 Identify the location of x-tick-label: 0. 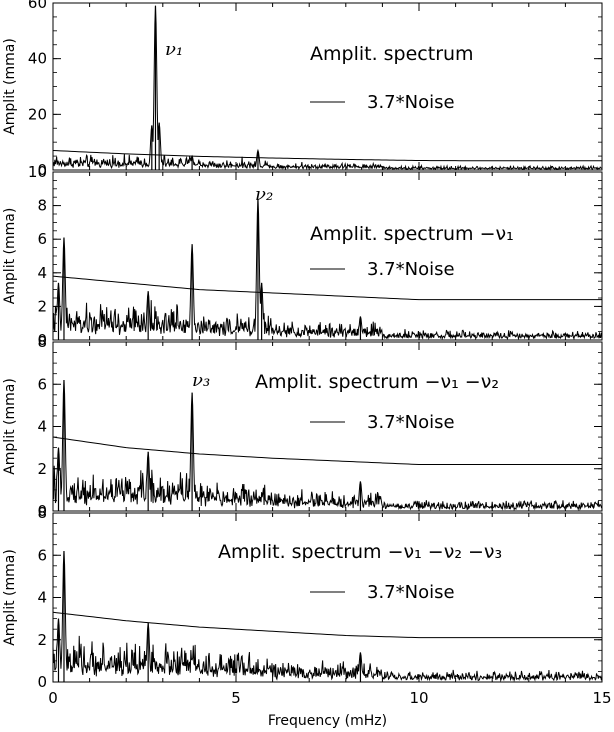
(53, 698).